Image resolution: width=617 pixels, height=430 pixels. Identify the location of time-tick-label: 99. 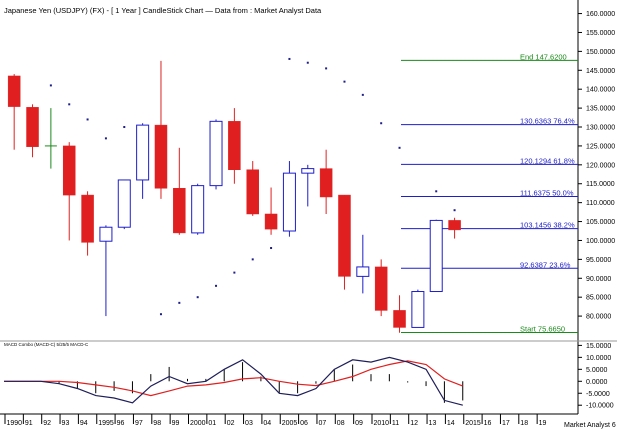
(176, 423).